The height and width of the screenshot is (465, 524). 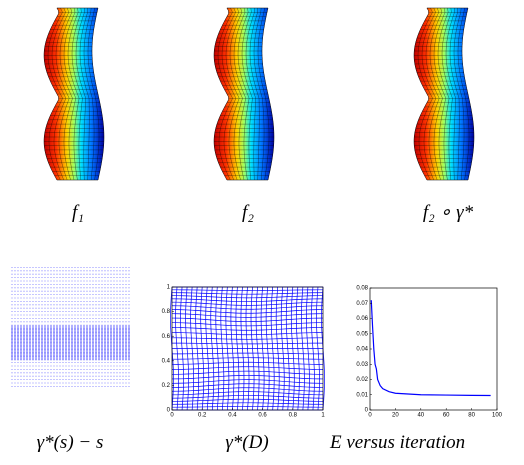 What do you see at coordinates (169, 288) in the screenshot?
I see `y-tick-label: 1` at bounding box center [169, 288].